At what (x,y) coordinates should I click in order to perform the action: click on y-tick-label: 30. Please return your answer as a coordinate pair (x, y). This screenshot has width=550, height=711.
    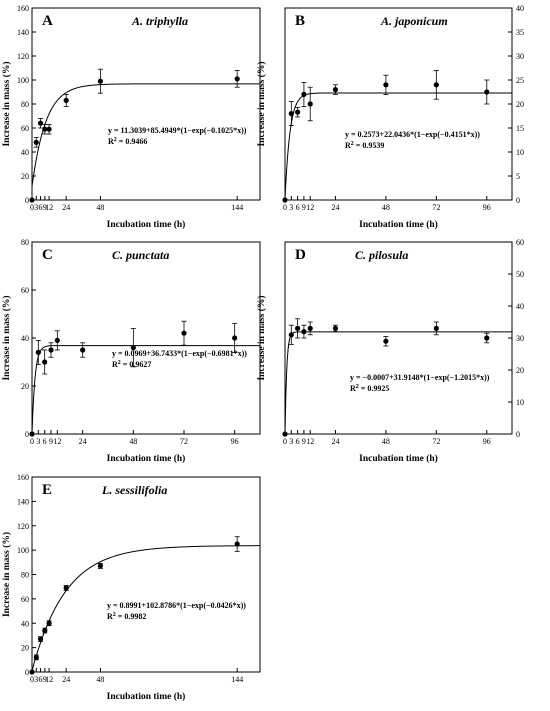
    Looking at the image, I should click on (520, 338).